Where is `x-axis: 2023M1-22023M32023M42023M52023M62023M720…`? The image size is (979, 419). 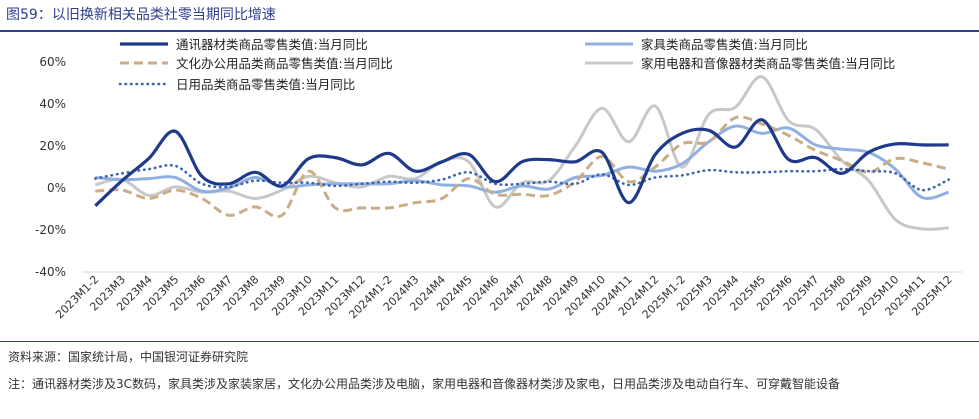
x-axis: 2023M1-22023M32023M42023M52023M62023M720… is located at coordinates (507, 296).